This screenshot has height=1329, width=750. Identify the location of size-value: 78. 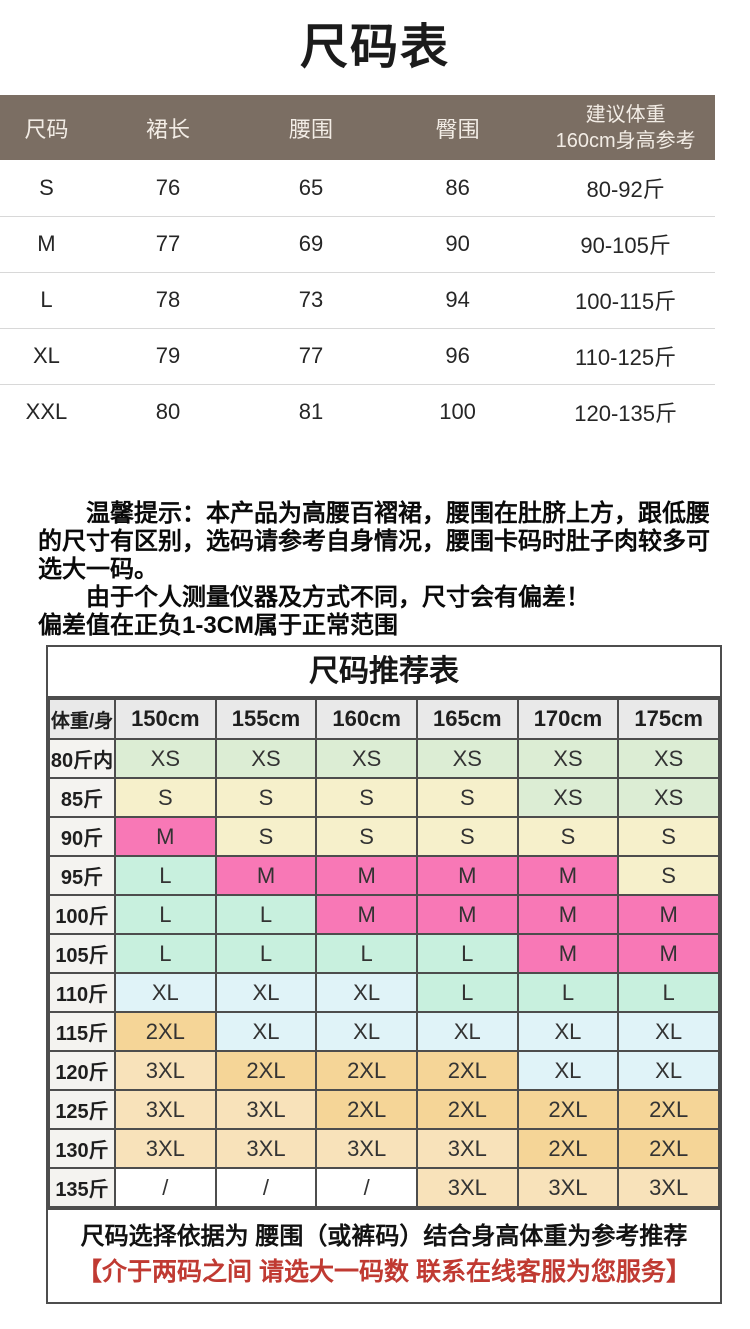
(168, 299).